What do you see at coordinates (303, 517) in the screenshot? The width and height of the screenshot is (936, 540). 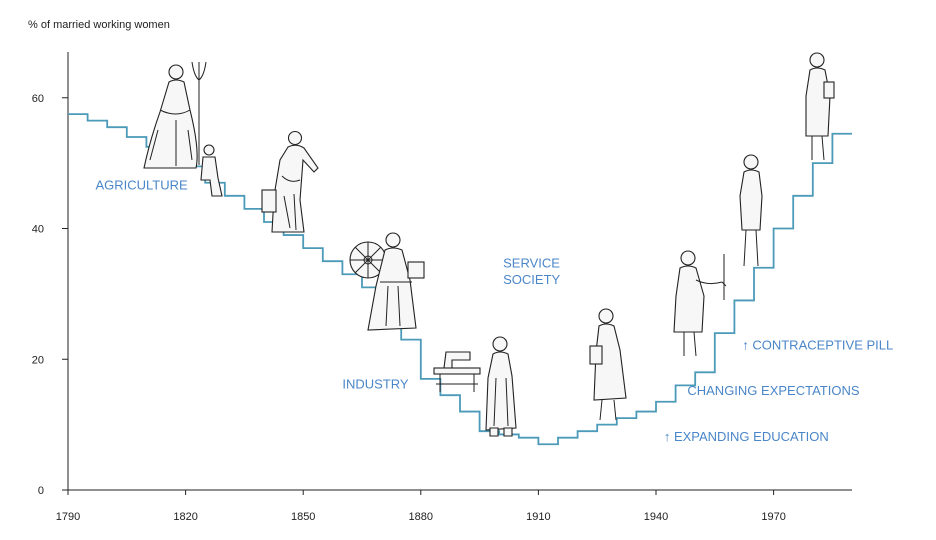 I see `x-tick-label: 1850` at bounding box center [303, 517].